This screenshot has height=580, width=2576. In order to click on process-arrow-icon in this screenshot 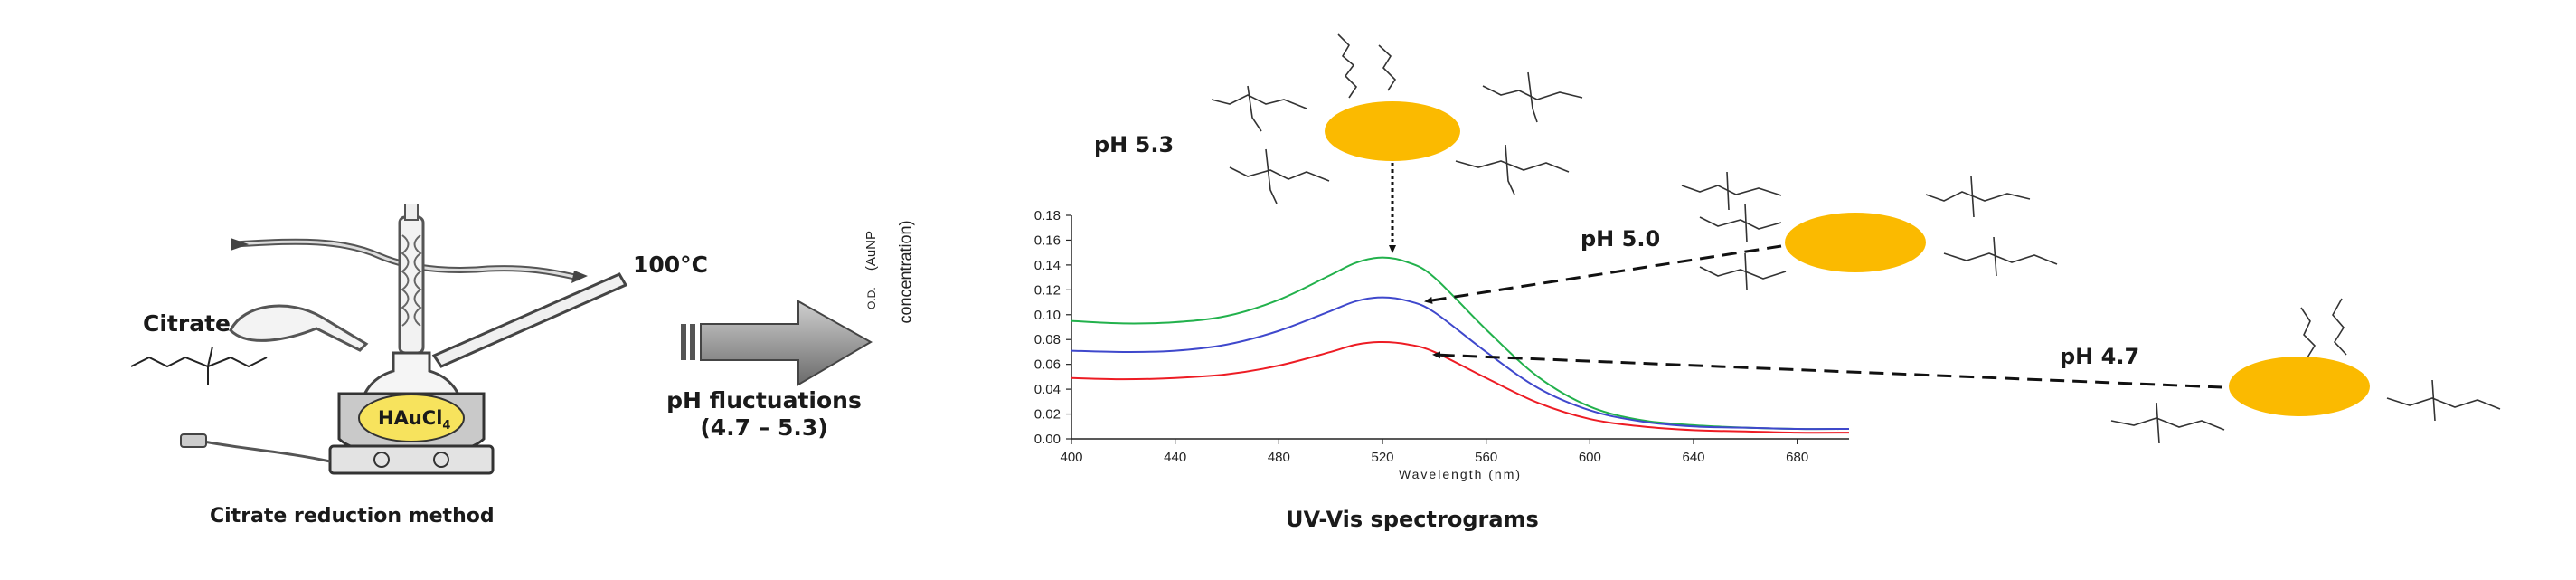, I will do `click(777, 343)`.